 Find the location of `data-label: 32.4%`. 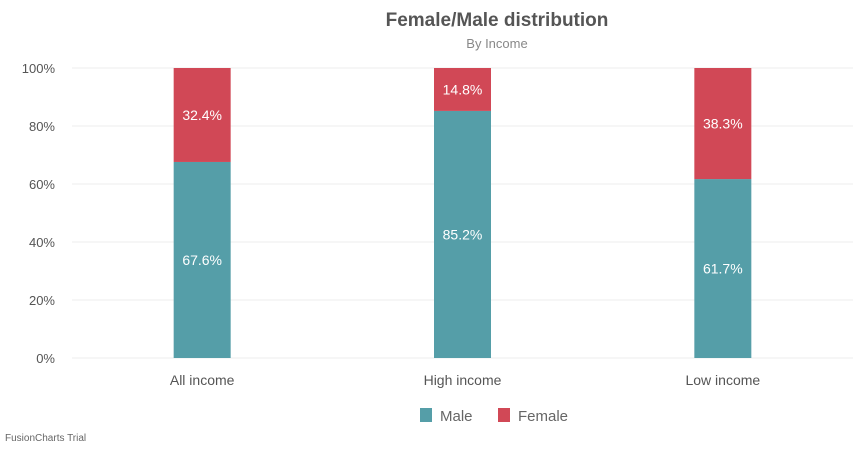

data-label: 32.4% is located at coordinates (202, 115).